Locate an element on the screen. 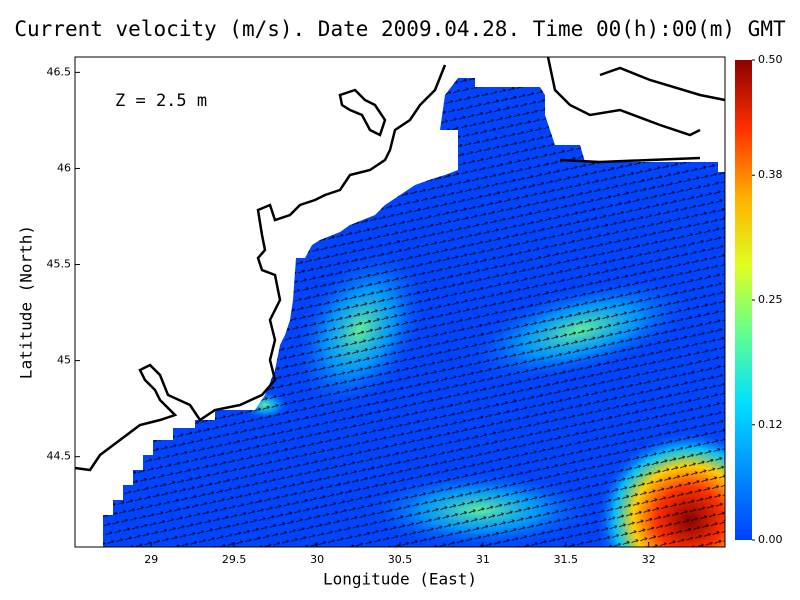 Image resolution: width=800 pixels, height=600 pixels. x-tick-label: 30 is located at coordinates (317, 559).